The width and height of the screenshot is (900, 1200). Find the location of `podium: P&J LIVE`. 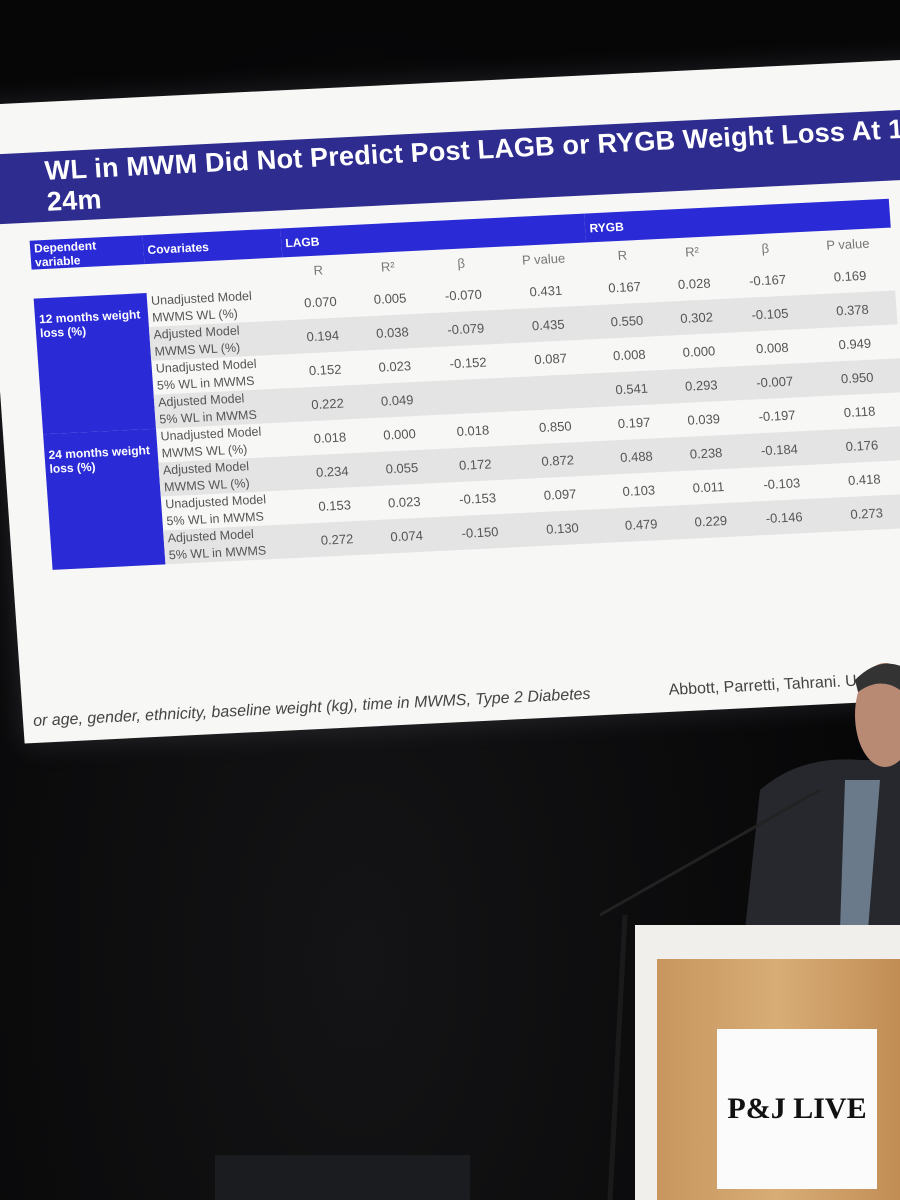

podium: P&J LIVE is located at coordinates (767, 1062).